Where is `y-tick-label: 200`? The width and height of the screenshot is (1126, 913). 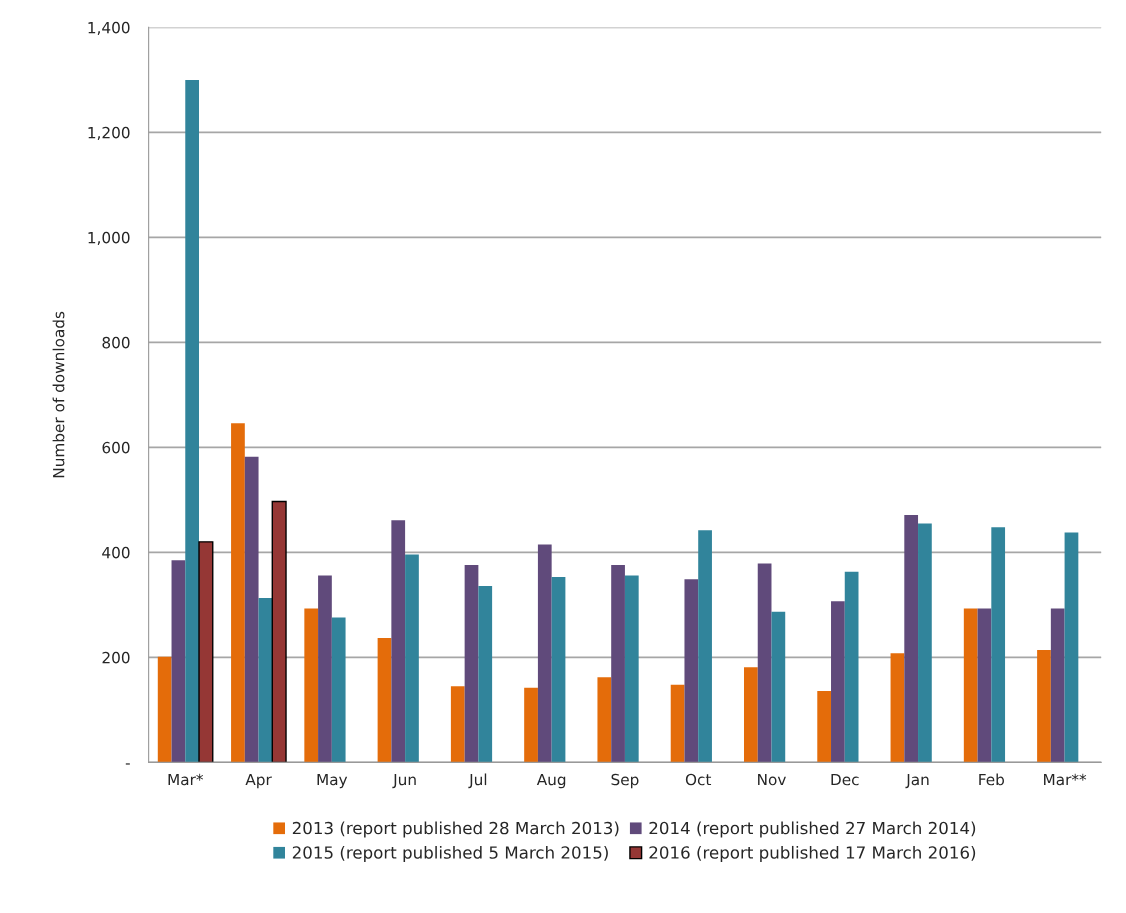
y-tick-label: 200 is located at coordinates (116, 657).